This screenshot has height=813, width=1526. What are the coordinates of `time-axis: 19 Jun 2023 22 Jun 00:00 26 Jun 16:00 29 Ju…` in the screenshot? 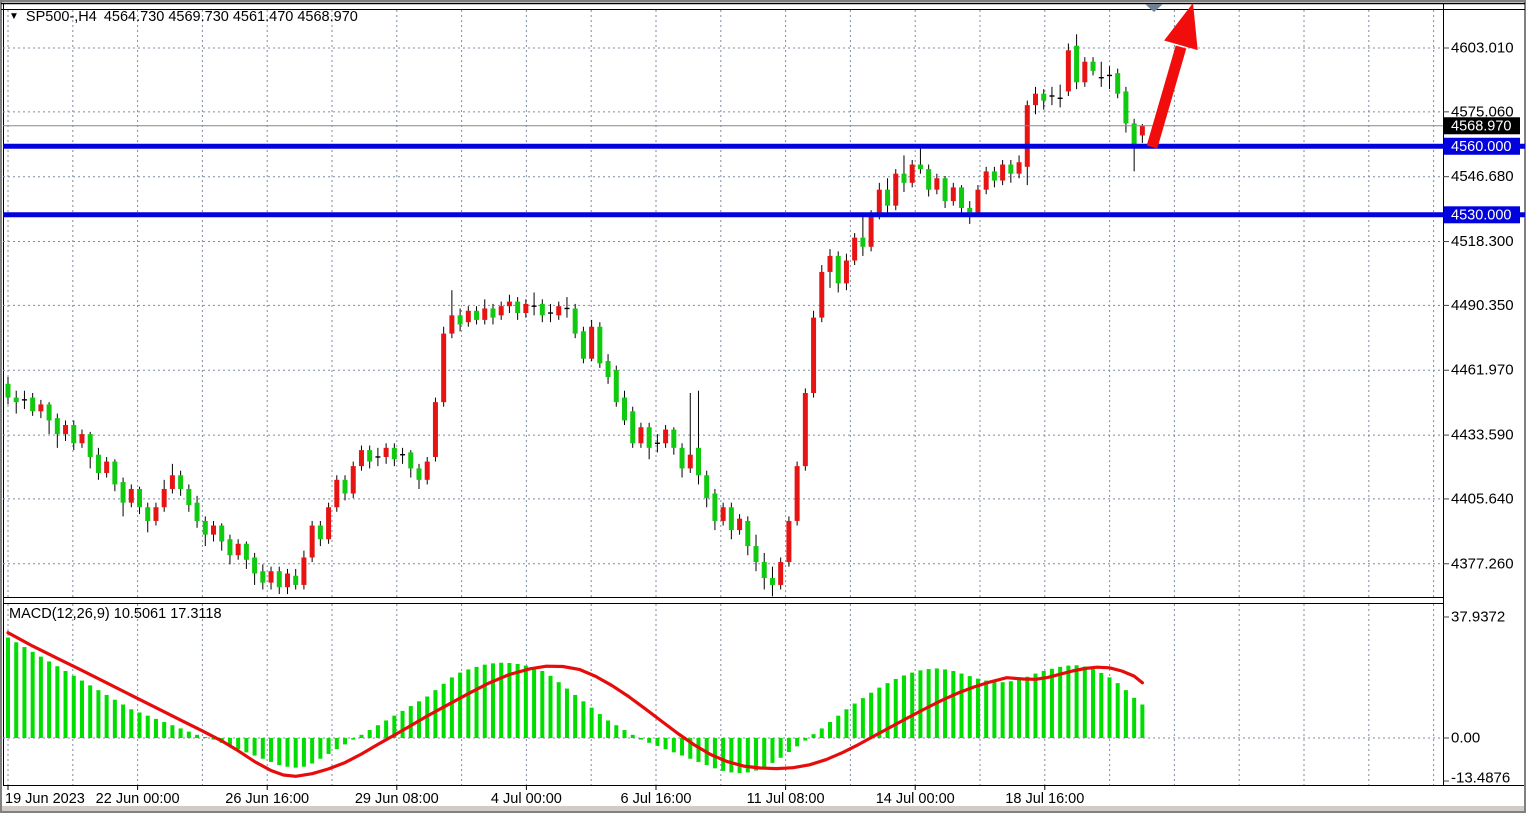 It's located at (544, 796).